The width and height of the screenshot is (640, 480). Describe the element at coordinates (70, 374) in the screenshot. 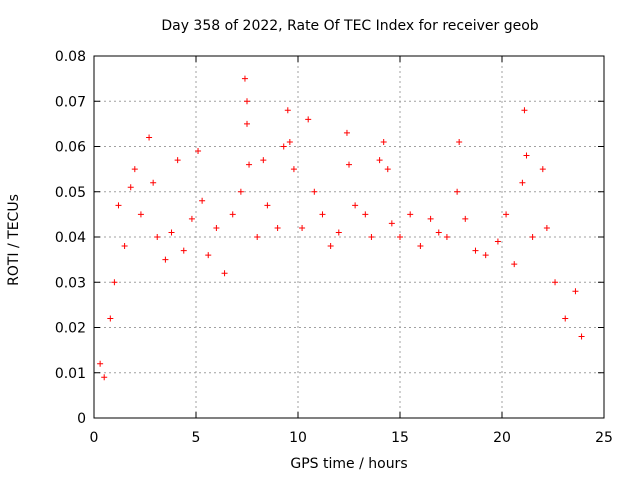

I see `y-tick-label: 0.01` at that location.